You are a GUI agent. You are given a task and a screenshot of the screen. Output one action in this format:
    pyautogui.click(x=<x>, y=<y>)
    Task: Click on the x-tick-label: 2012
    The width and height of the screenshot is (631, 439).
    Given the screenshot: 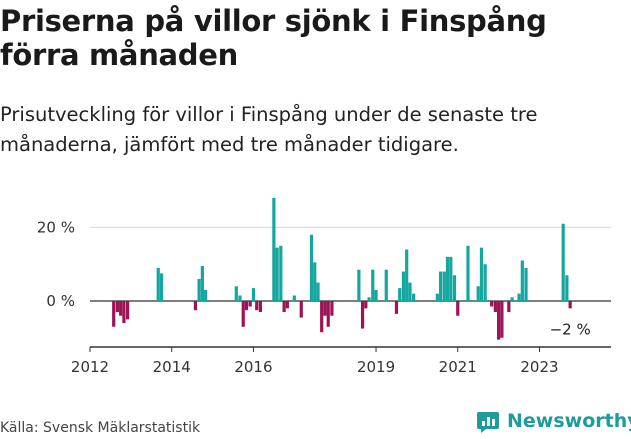 What is the action you would take?
    pyautogui.click(x=90, y=367)
    